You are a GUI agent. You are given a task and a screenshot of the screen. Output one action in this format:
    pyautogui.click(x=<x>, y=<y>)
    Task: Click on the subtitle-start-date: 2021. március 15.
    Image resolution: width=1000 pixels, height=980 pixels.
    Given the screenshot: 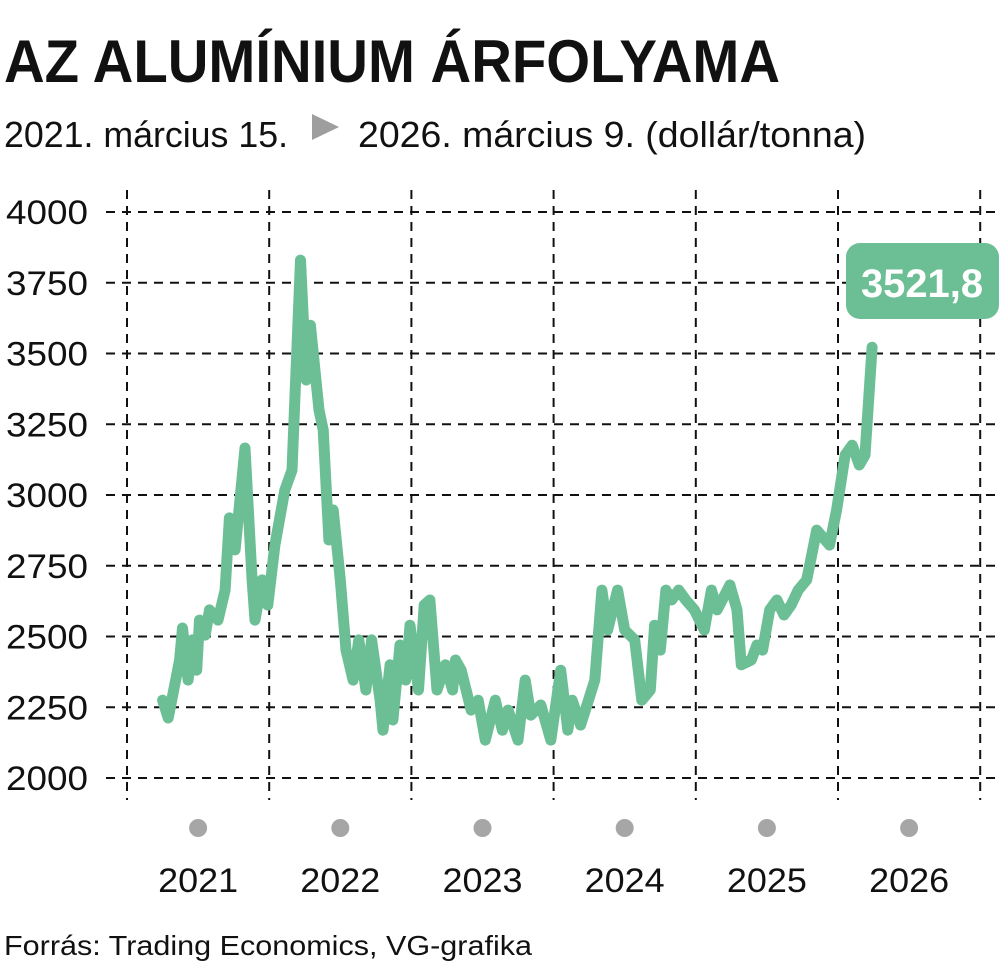 What is the action you would take?
    pyautogui.click(x=146, y=134)
    